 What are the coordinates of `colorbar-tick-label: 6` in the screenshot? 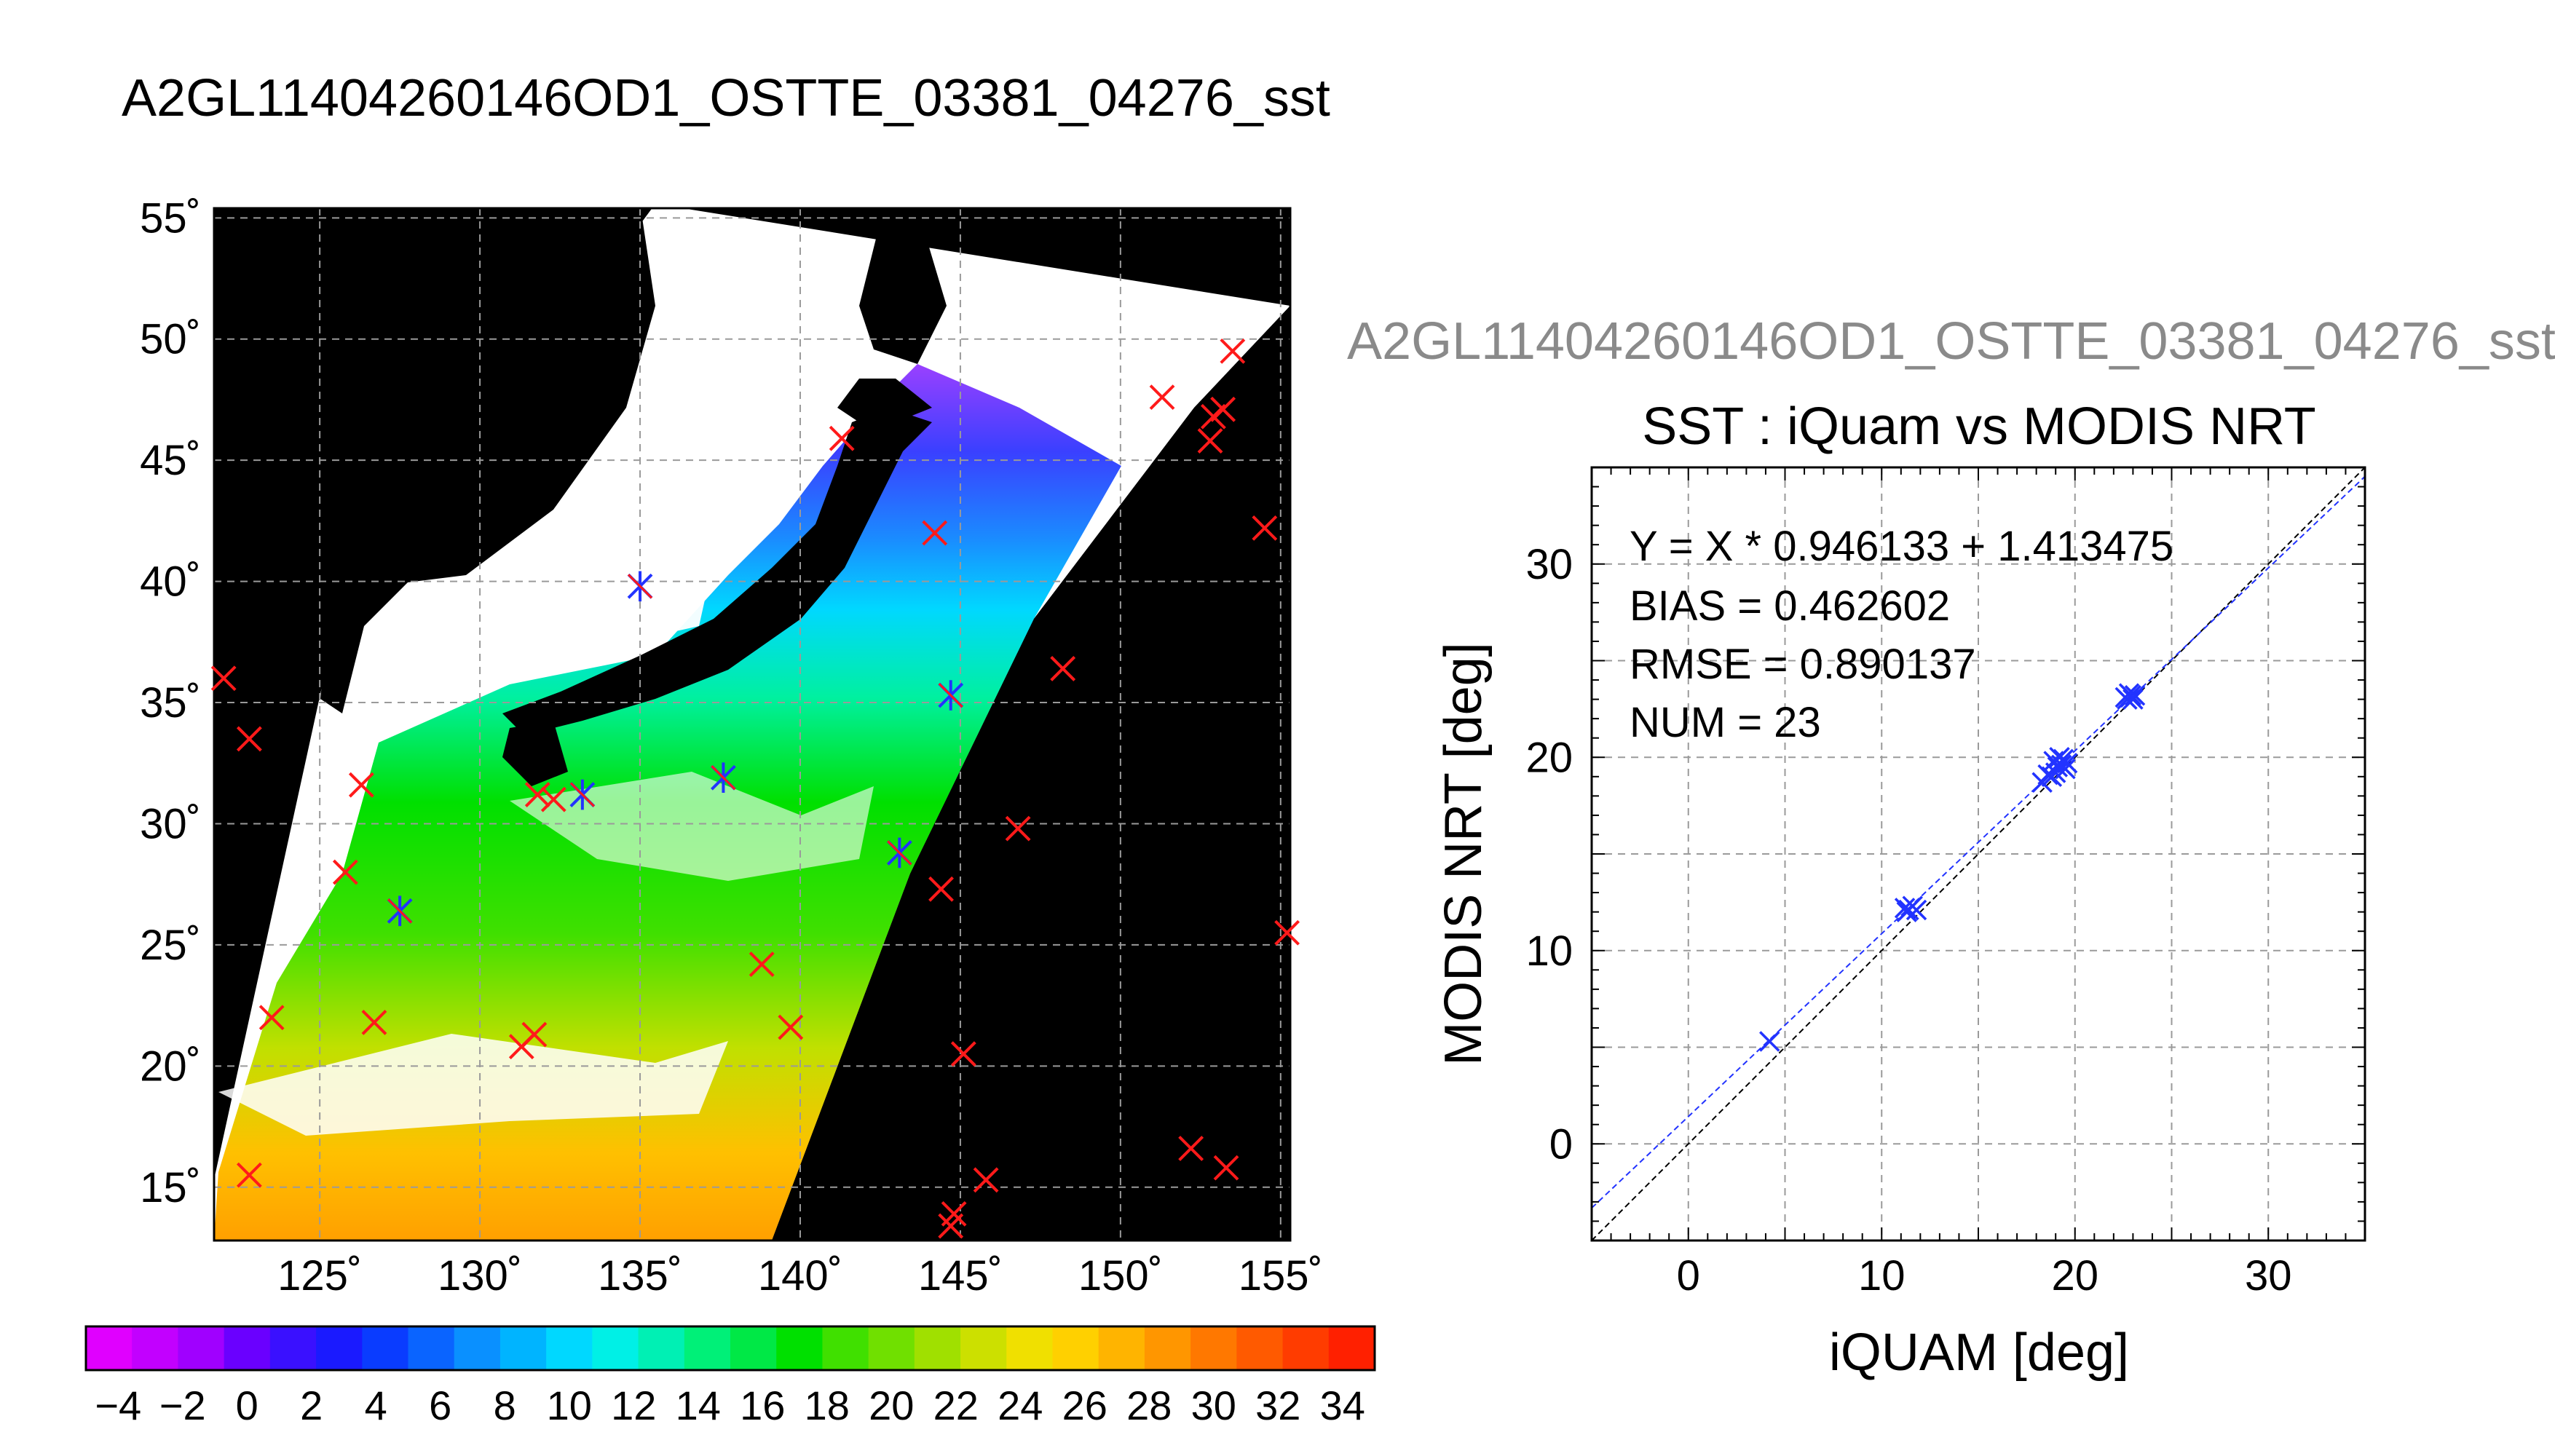 It's located at (440, 1405).